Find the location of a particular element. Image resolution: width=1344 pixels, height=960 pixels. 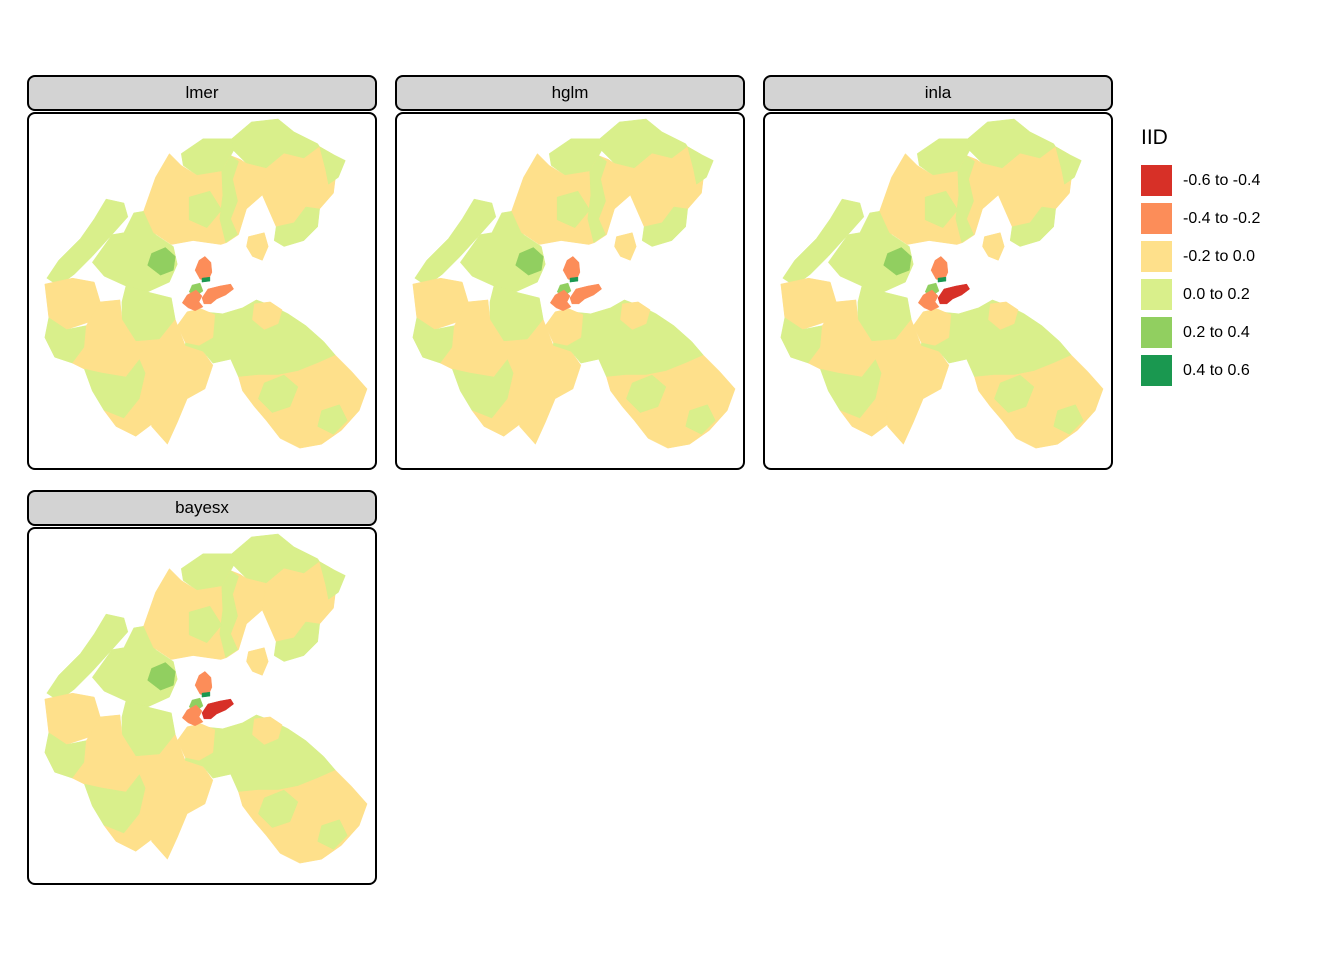

legend-item: 0.4 to 0.6 is located at coordinates (1200, 370).